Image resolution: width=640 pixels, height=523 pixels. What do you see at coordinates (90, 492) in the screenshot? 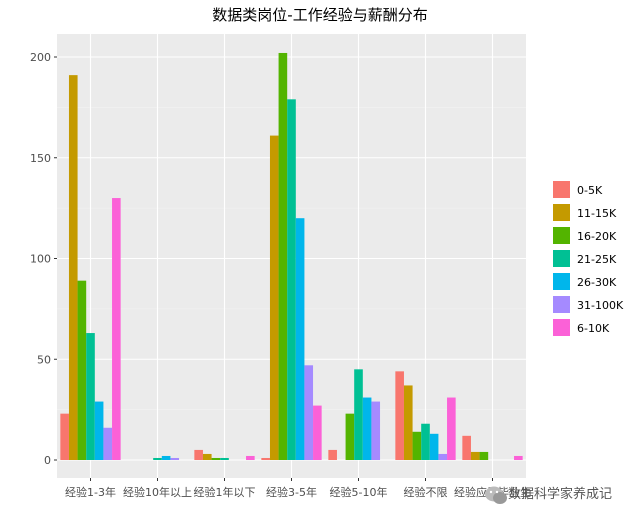
I see `x-tick-label: 经验1-3年` at bounding box center [90, 492].